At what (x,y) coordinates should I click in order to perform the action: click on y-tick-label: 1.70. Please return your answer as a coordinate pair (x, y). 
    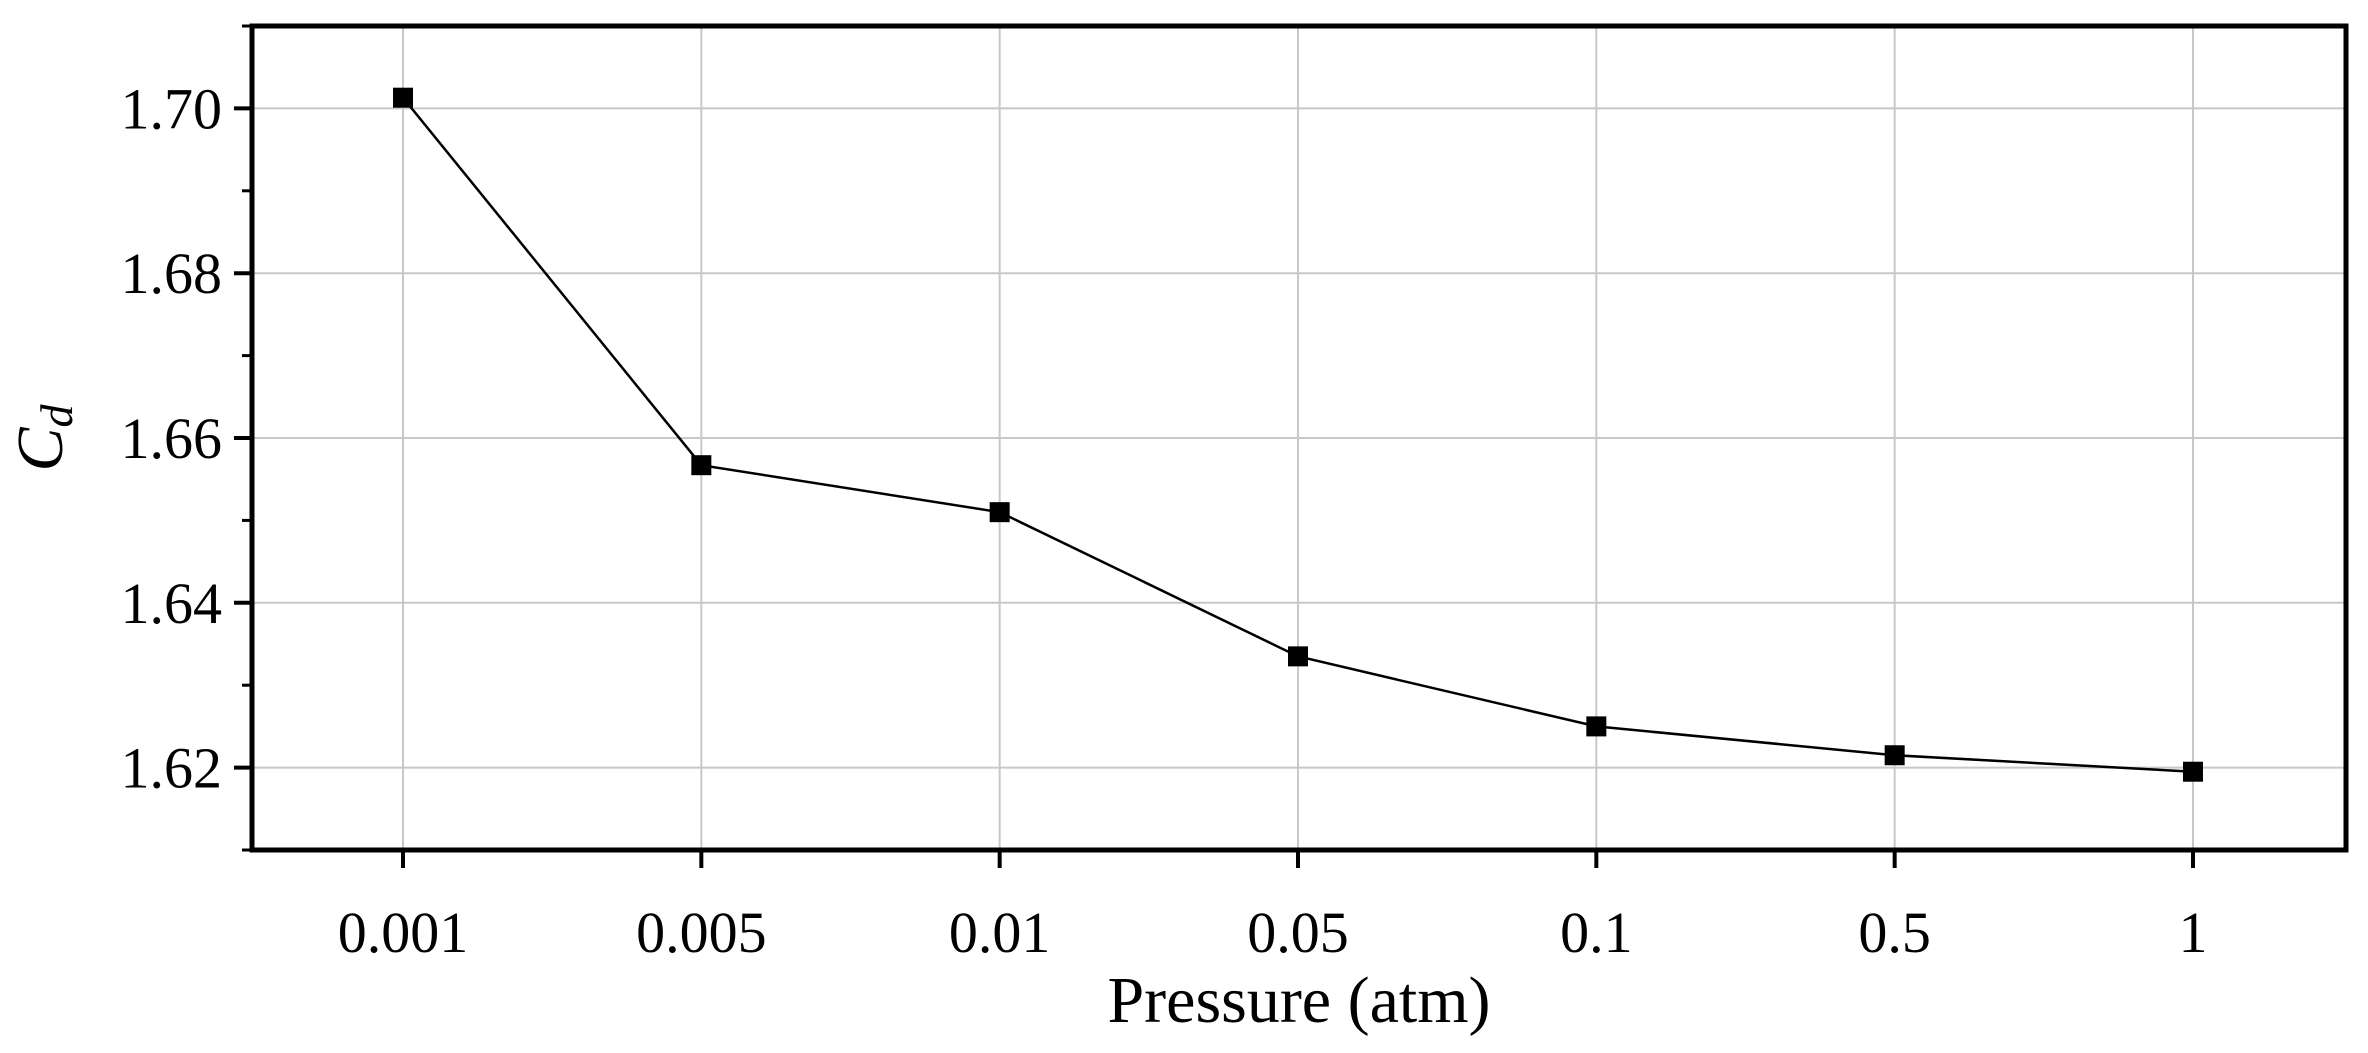
    Looking at the image, I should click on (172, 108).